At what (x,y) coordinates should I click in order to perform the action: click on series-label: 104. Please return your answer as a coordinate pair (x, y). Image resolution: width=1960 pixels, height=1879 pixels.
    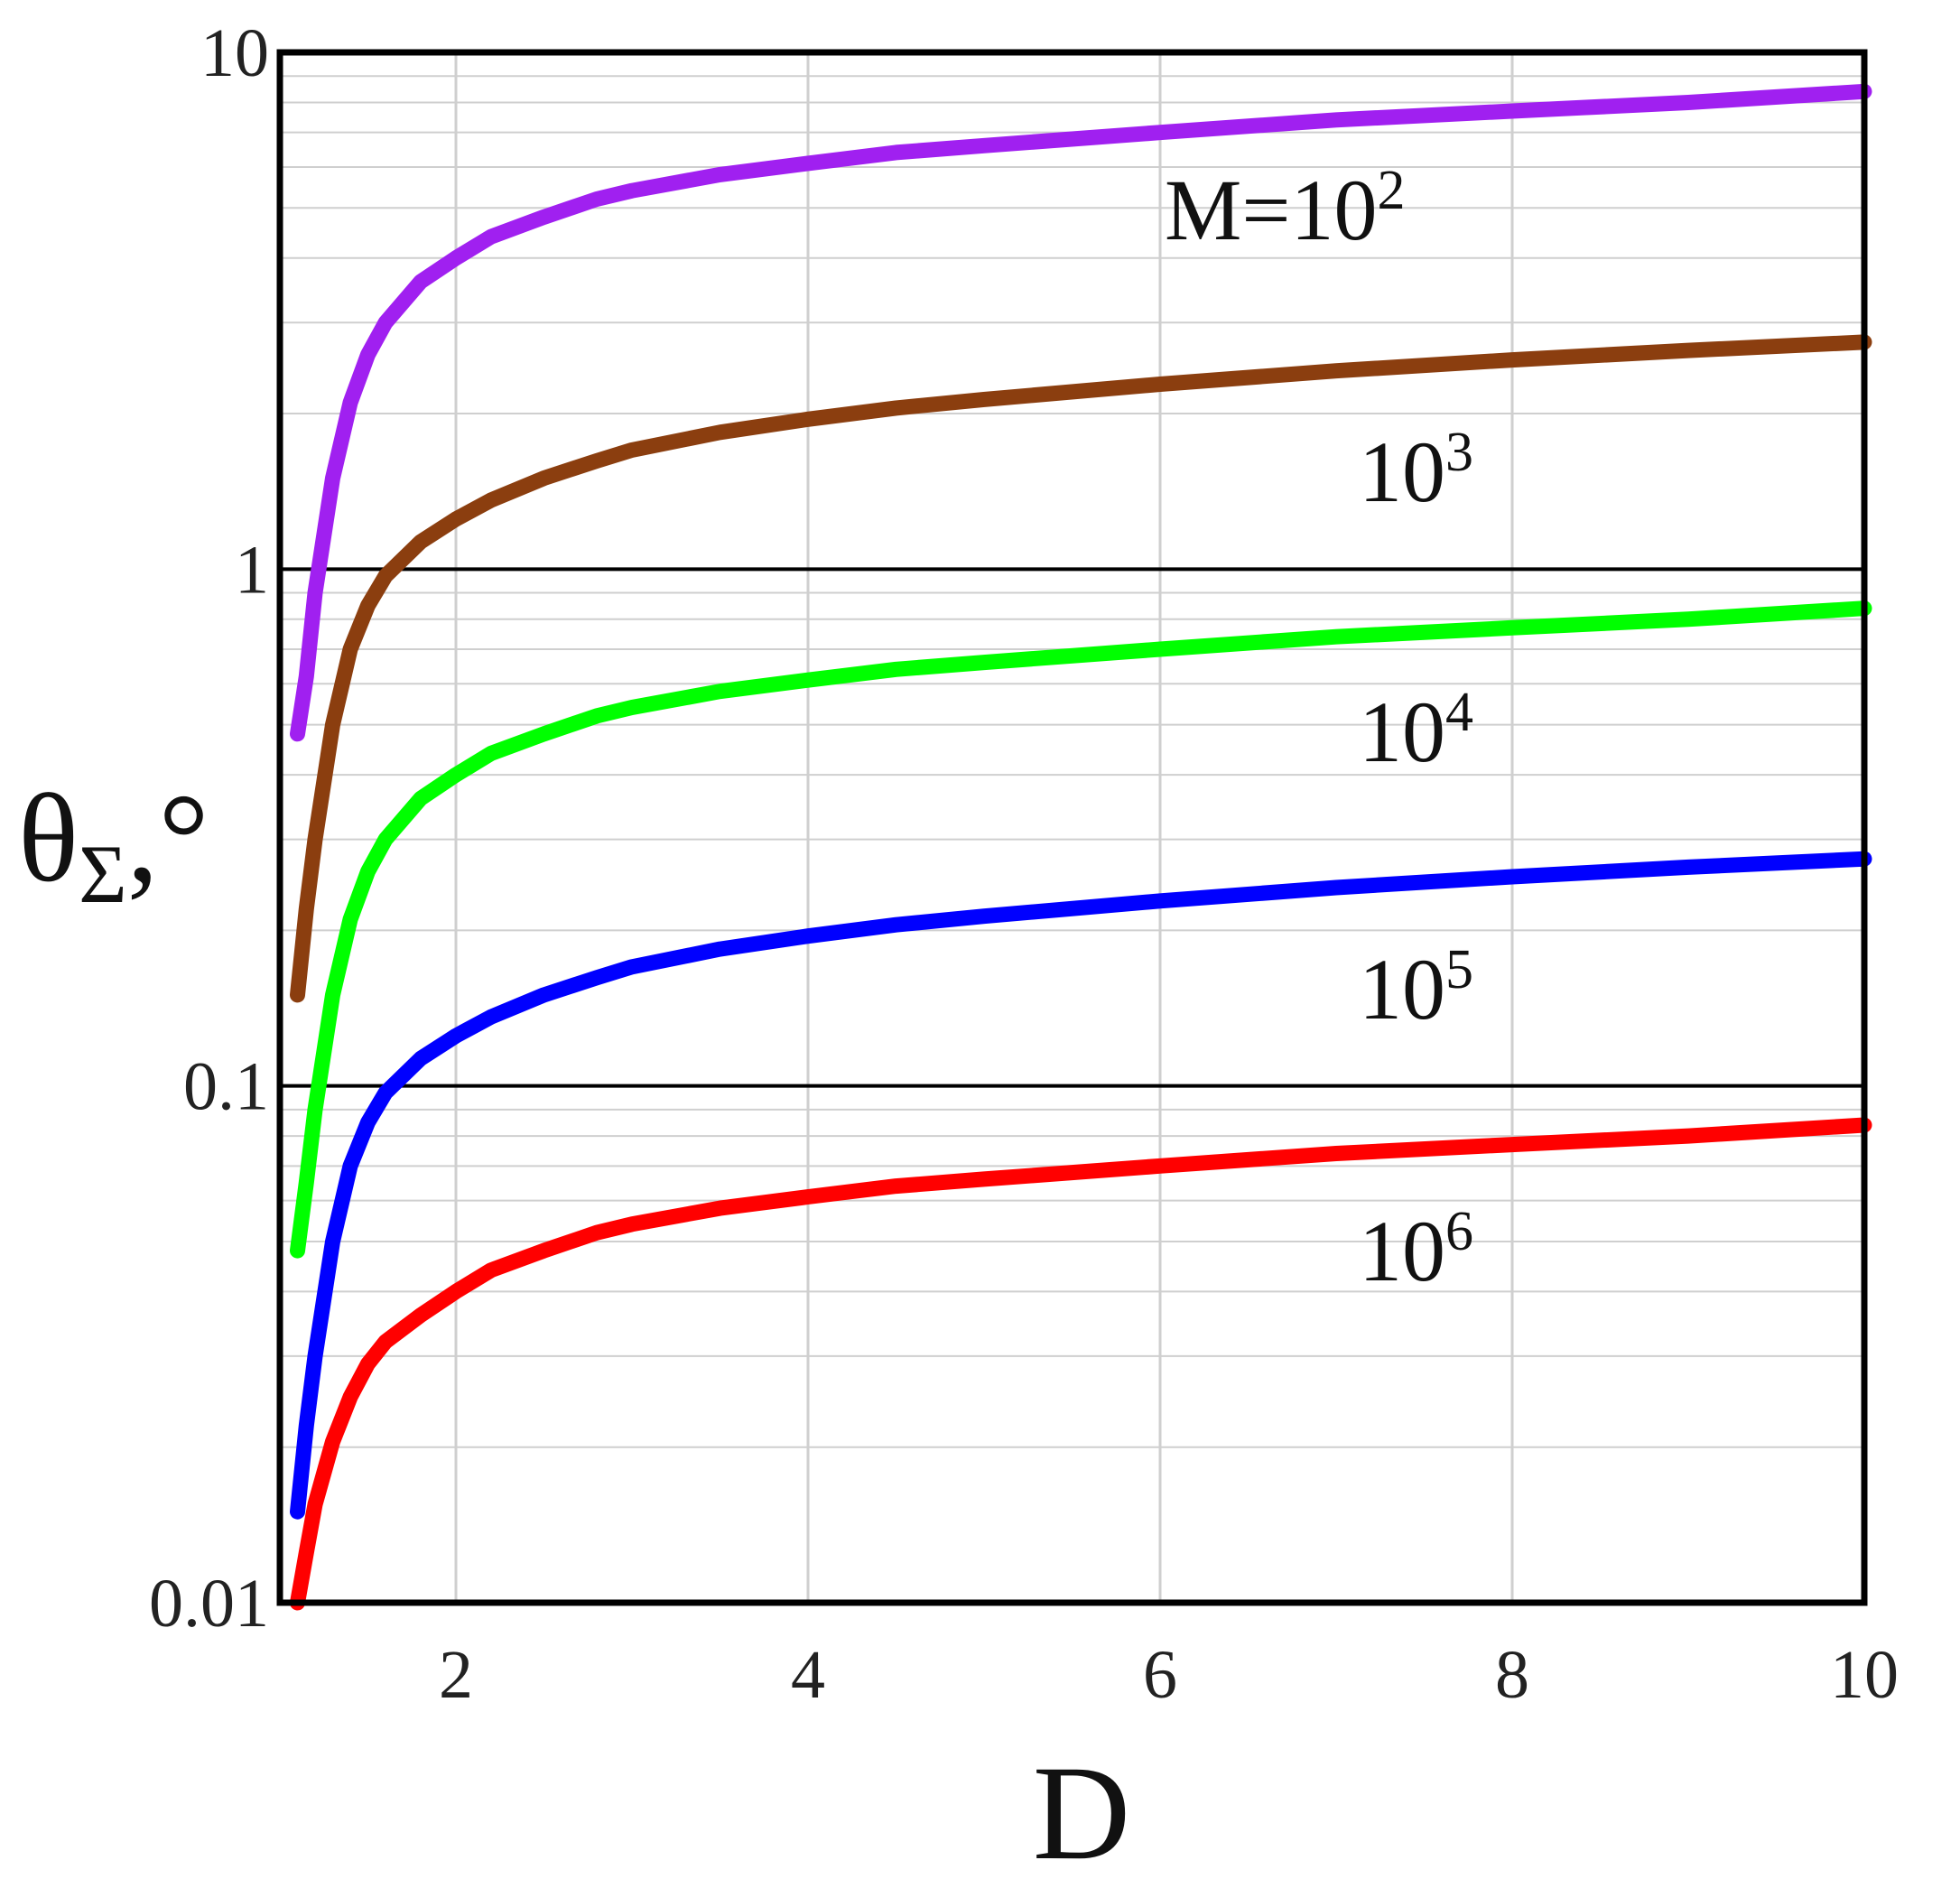
    Looking at the image, I should click on (1416, 731).